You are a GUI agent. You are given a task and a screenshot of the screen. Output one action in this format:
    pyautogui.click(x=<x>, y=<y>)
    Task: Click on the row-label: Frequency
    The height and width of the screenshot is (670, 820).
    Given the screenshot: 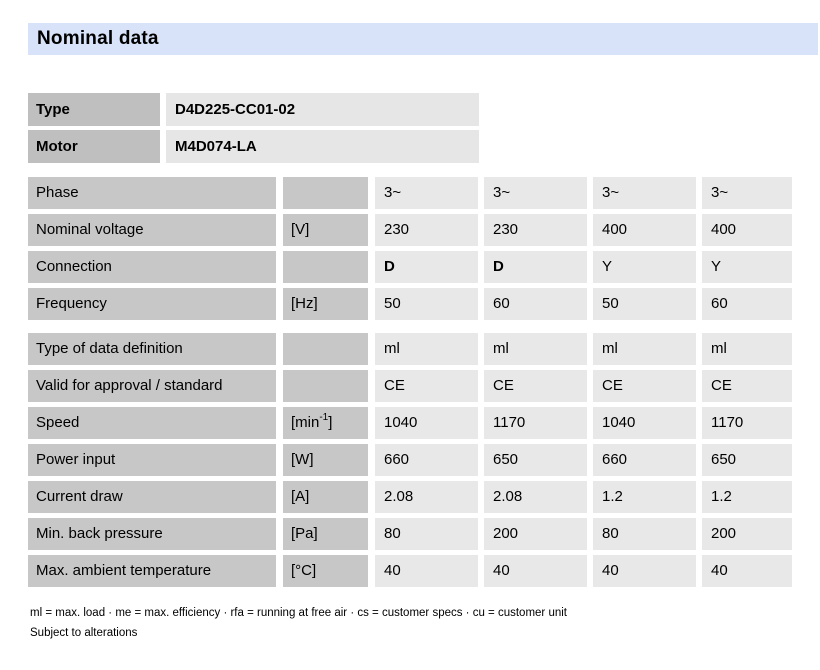 What is the action you would take?
    pyautogui.click(x=152, y=304)
    